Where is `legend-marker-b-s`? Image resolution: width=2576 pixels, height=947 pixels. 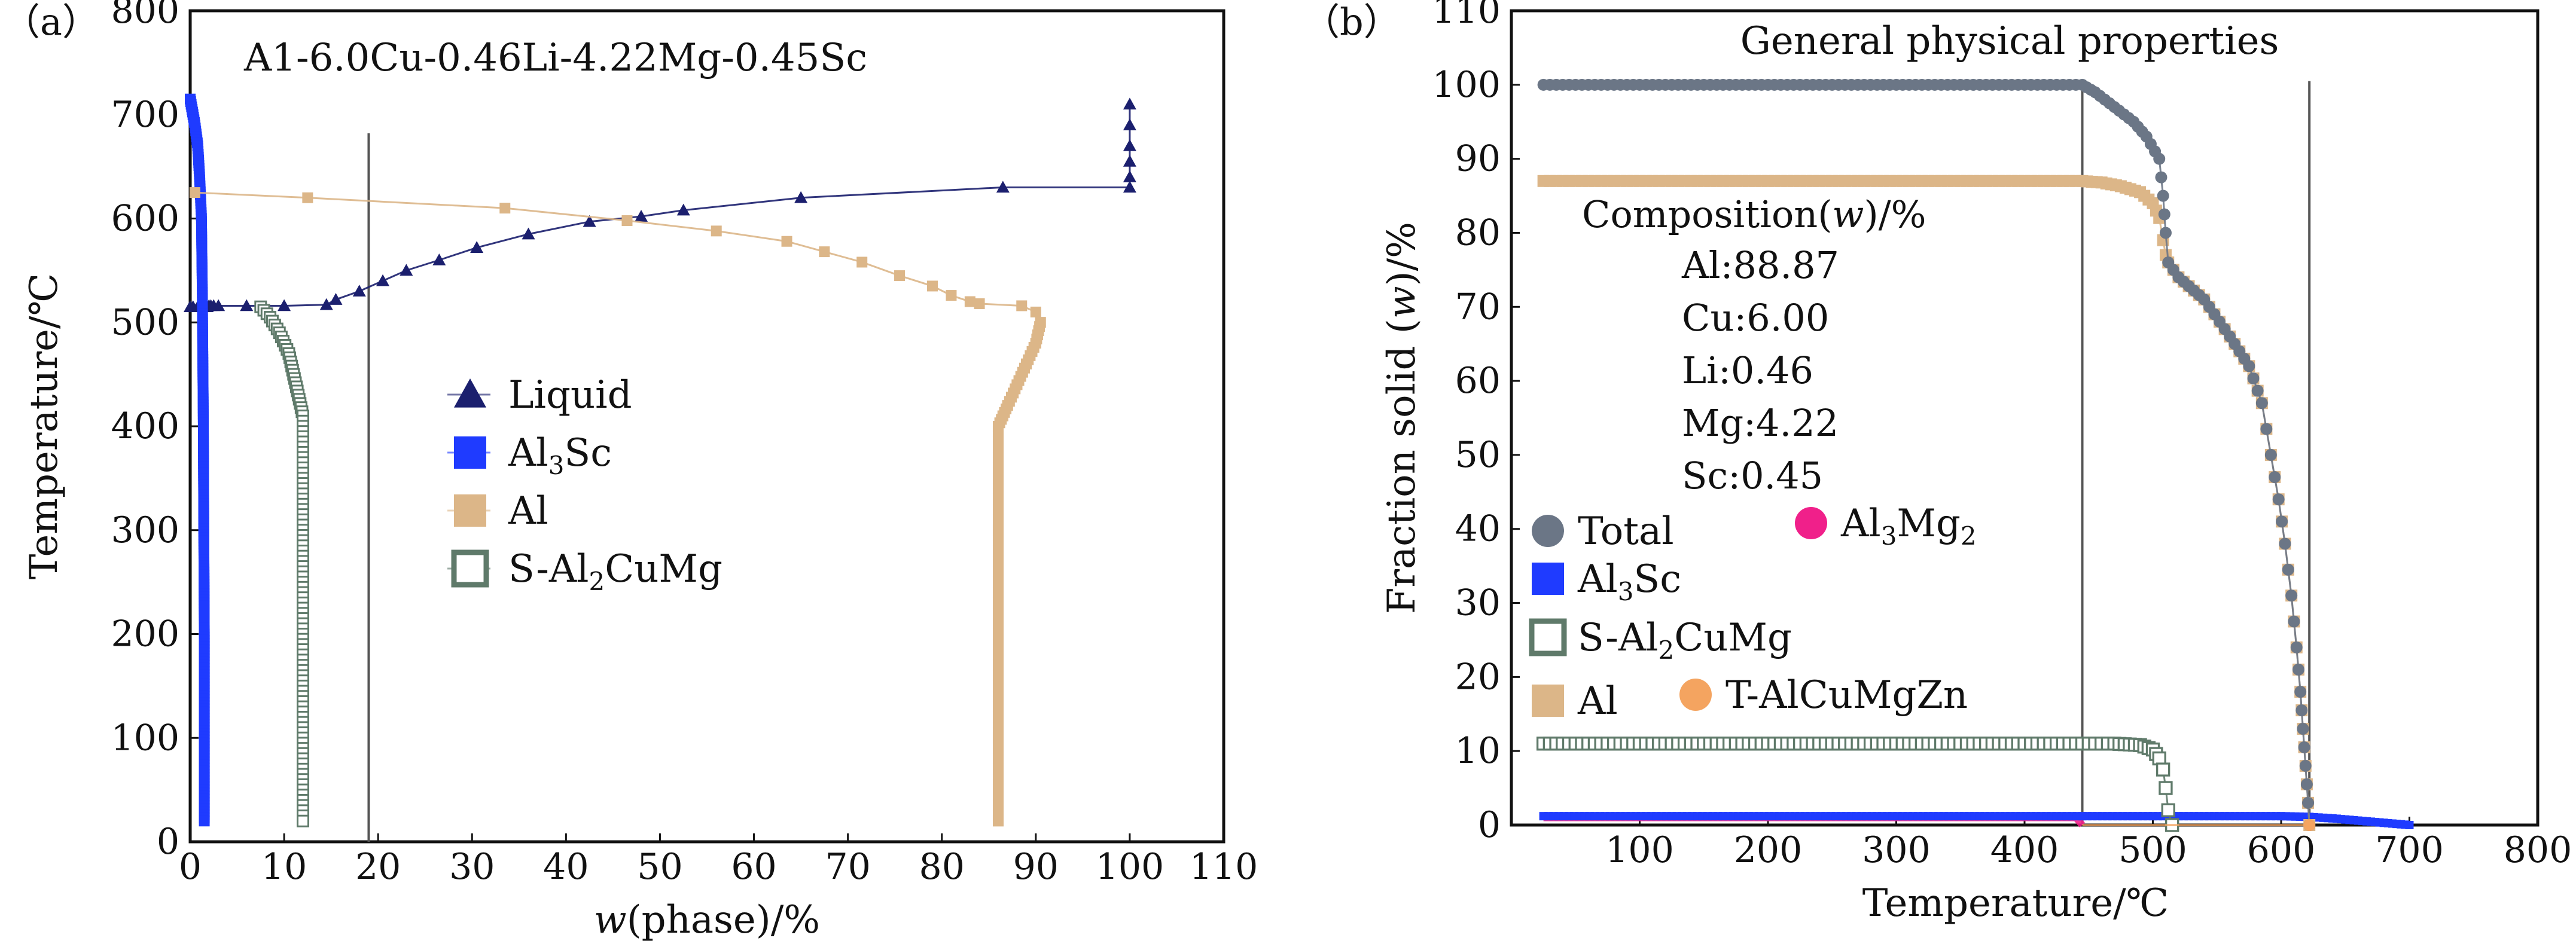 legend-marker-b-s is located at coordinates (1548, 637).